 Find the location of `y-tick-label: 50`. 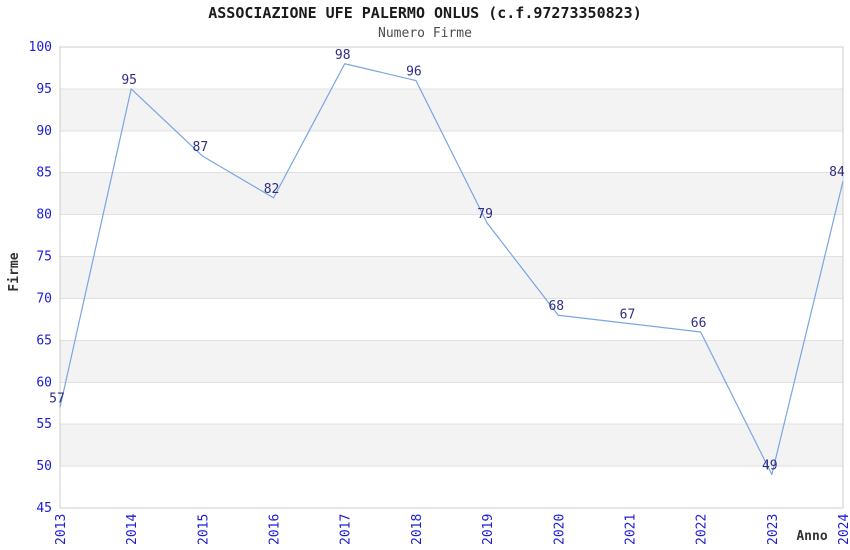

y-tick-label: 50 is located at coordinates (44, 466).